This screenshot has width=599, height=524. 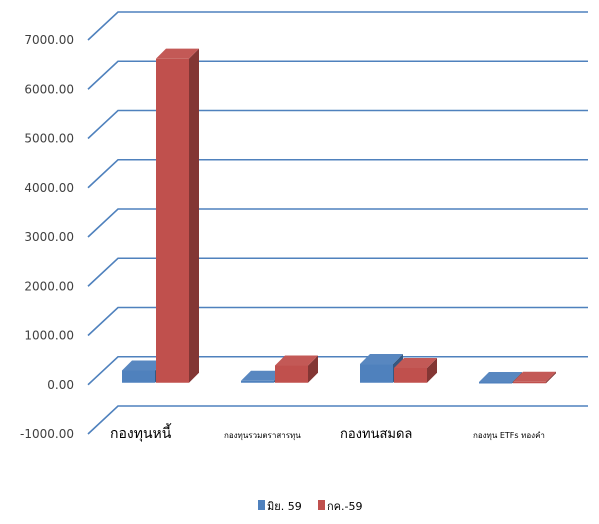 I want to click on x-category-label: กองทนสมดล, so click(x=376, y=434).